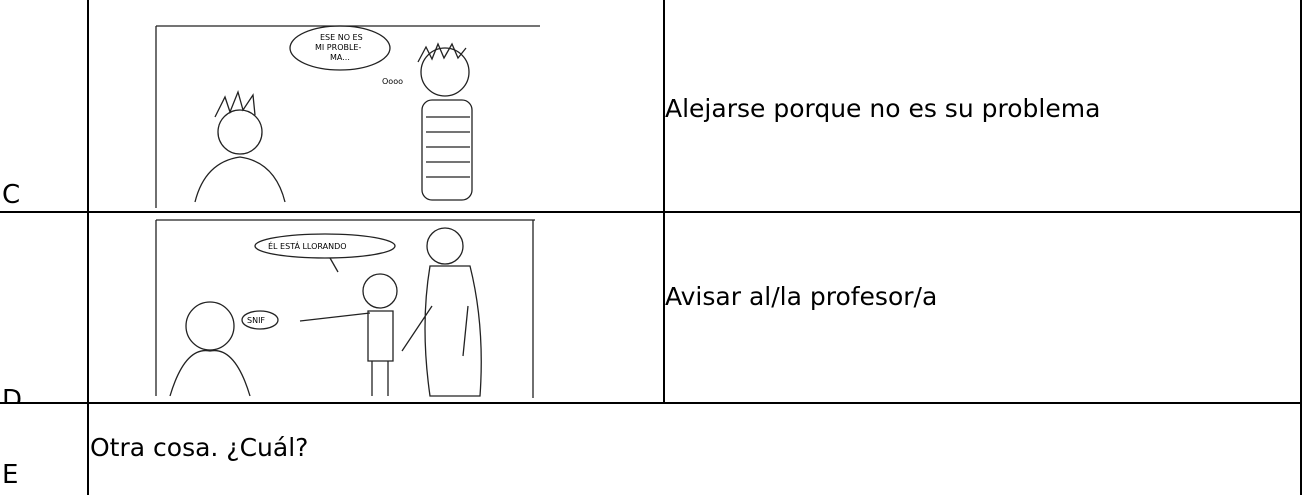 The image size is (1304, 495). Describe the element at coordinates (10, 475) in the screenshot. I see `row-letter: E` at that location.